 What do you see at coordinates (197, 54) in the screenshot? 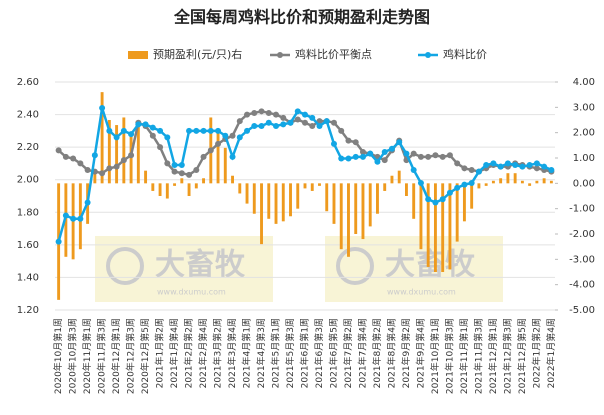
I see `legend-label: 预期盈利(元/只)右` at bounding box center [197, 54].